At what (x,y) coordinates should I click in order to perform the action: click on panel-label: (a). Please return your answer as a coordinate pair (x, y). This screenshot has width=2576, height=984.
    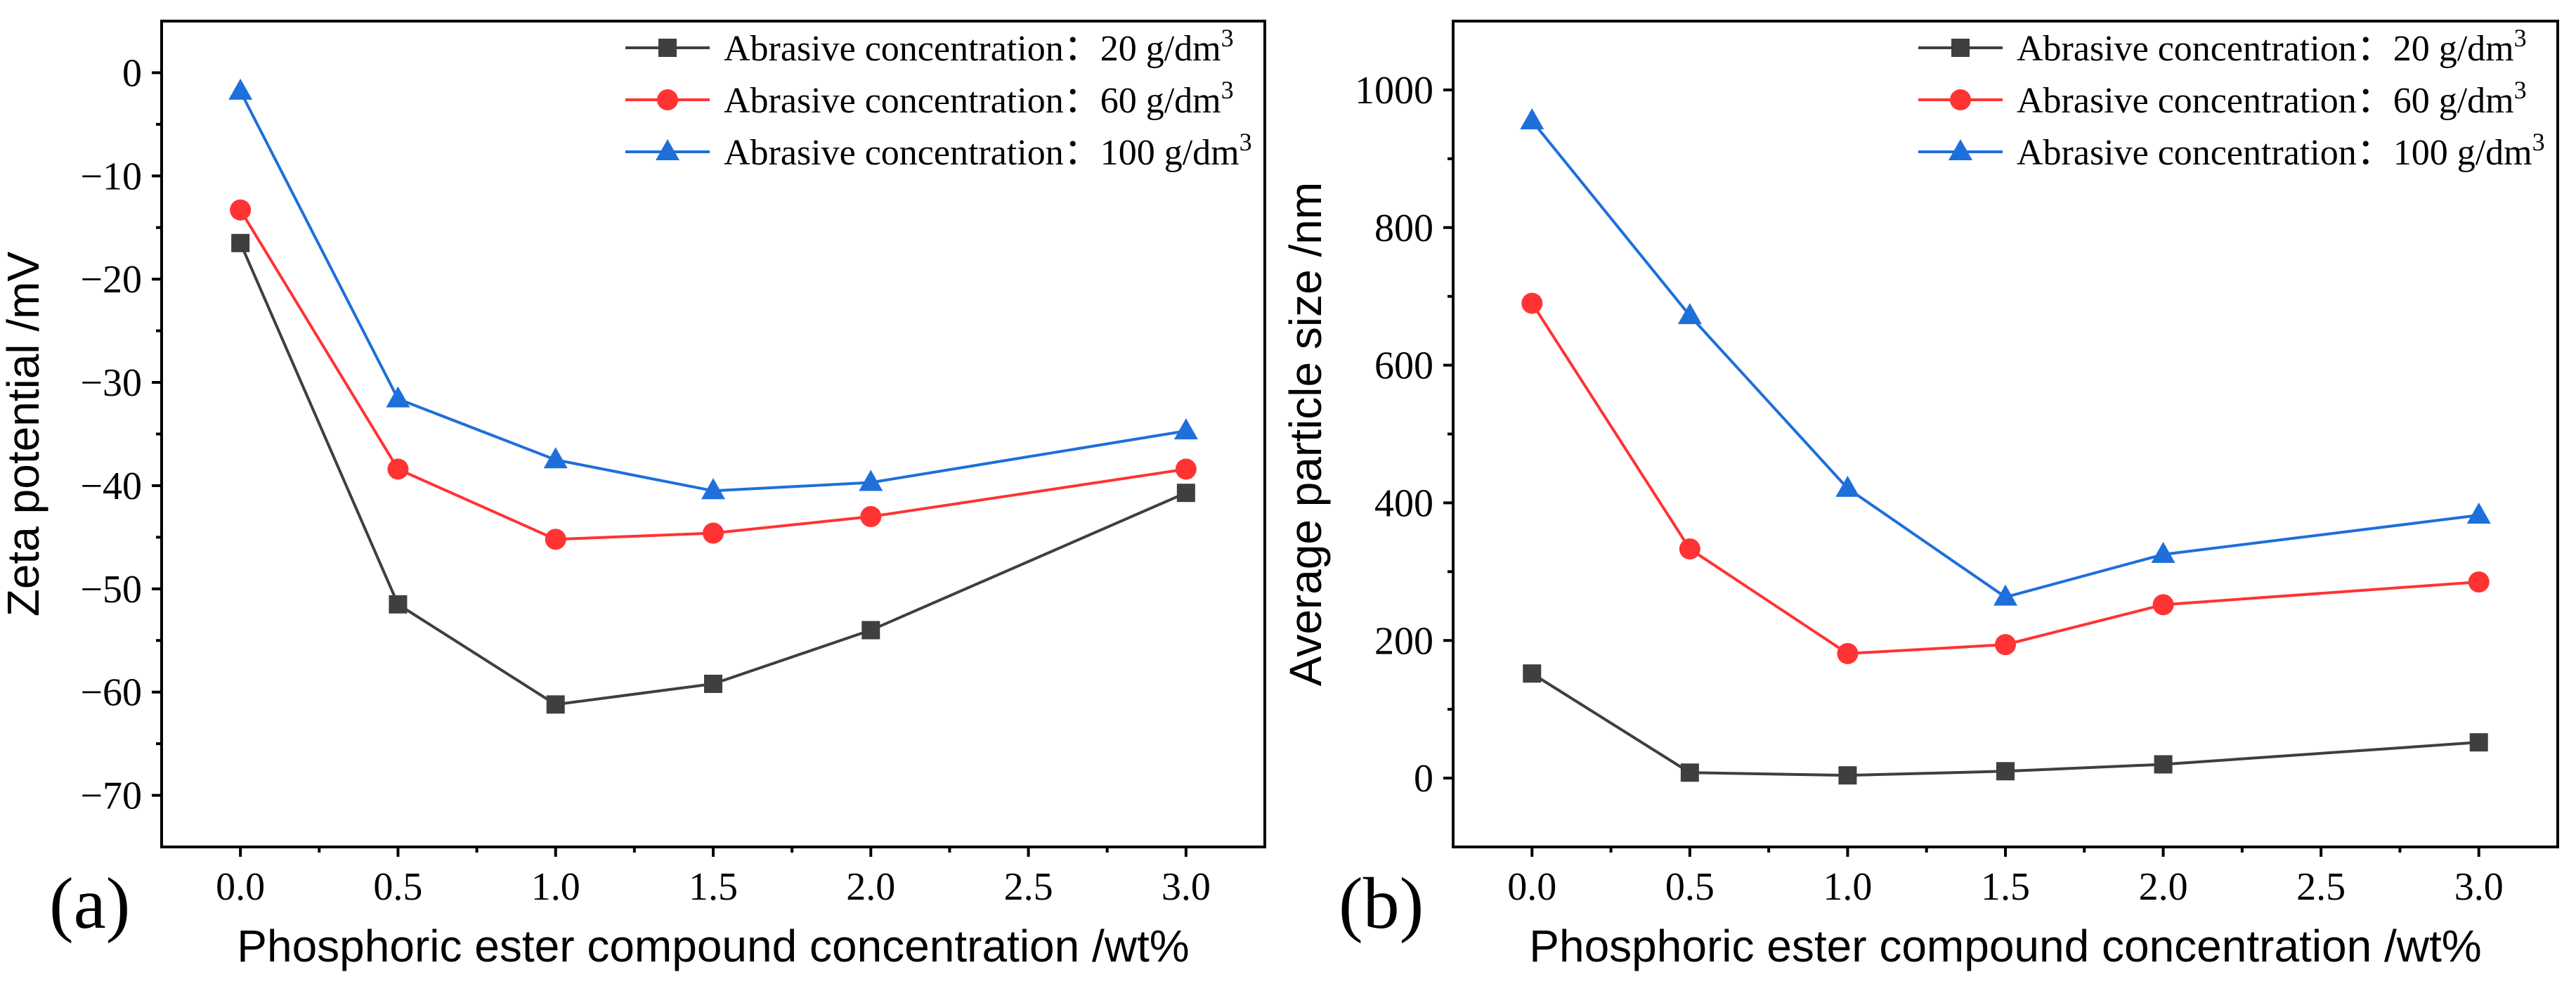
    Looking at the image, I should click on (89, 903).